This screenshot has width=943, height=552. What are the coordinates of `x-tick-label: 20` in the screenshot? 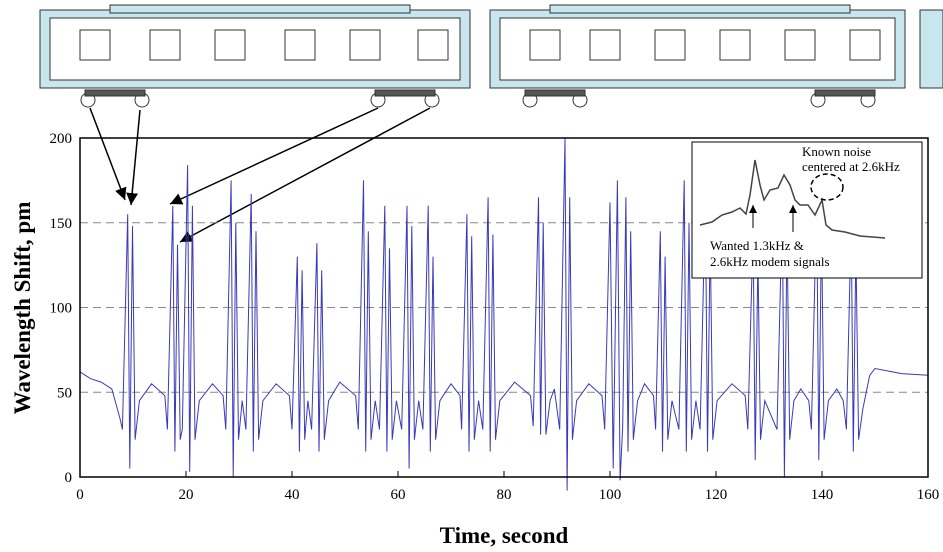 It's located at (186, 495).